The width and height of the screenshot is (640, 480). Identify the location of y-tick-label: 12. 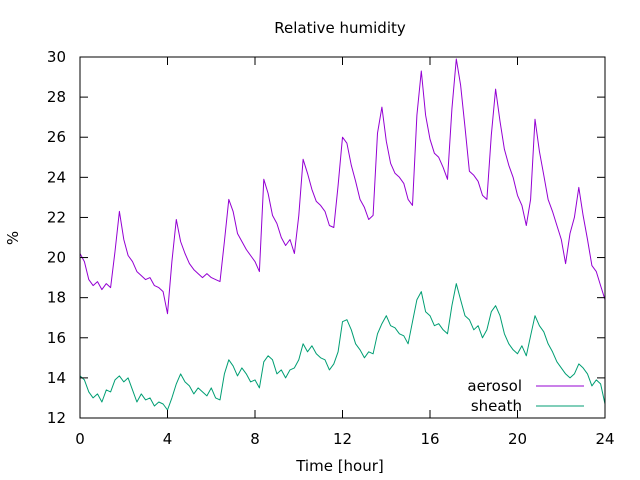
(56, 418).